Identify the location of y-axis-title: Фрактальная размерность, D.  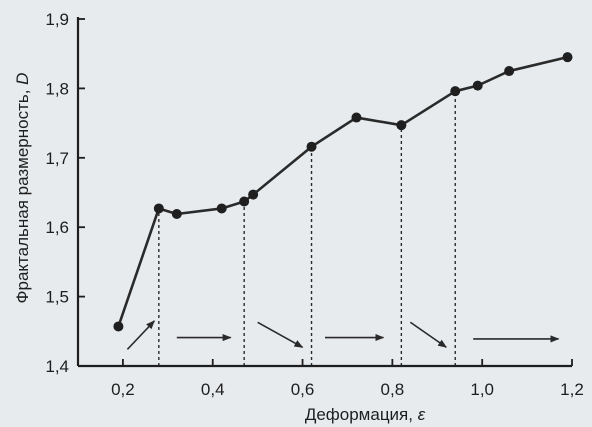
(22, 188).